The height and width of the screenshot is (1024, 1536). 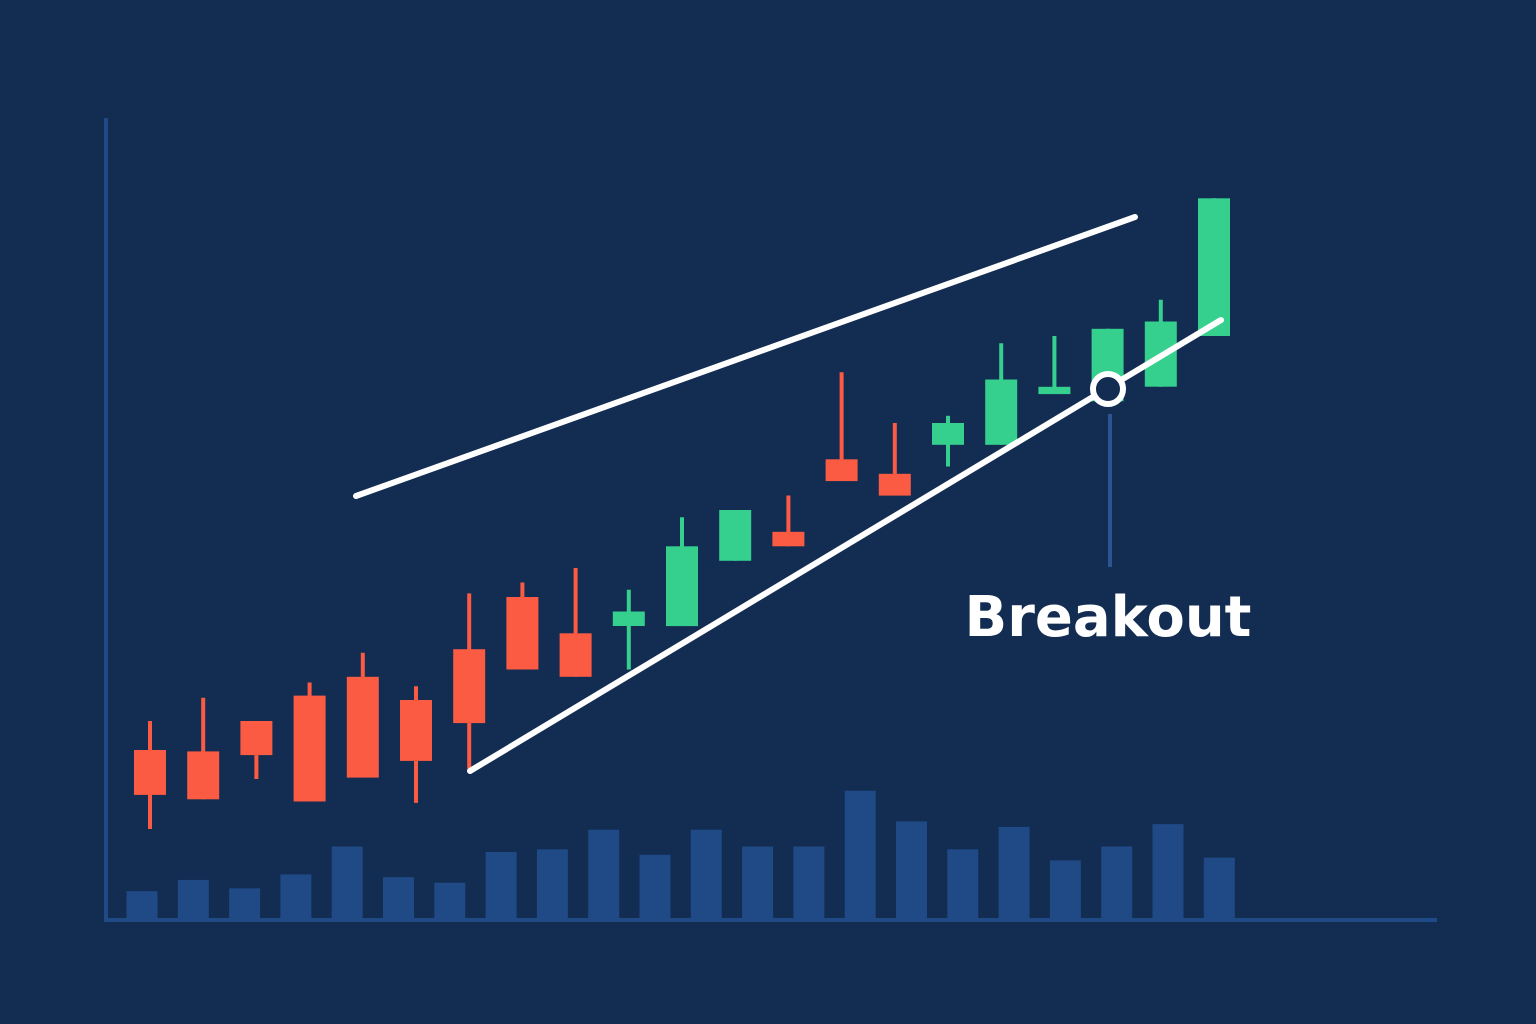 What do you see at coordinates (745, 356) in the screenshot?
I see `upper-trendline` at bounding box center [745, 356].